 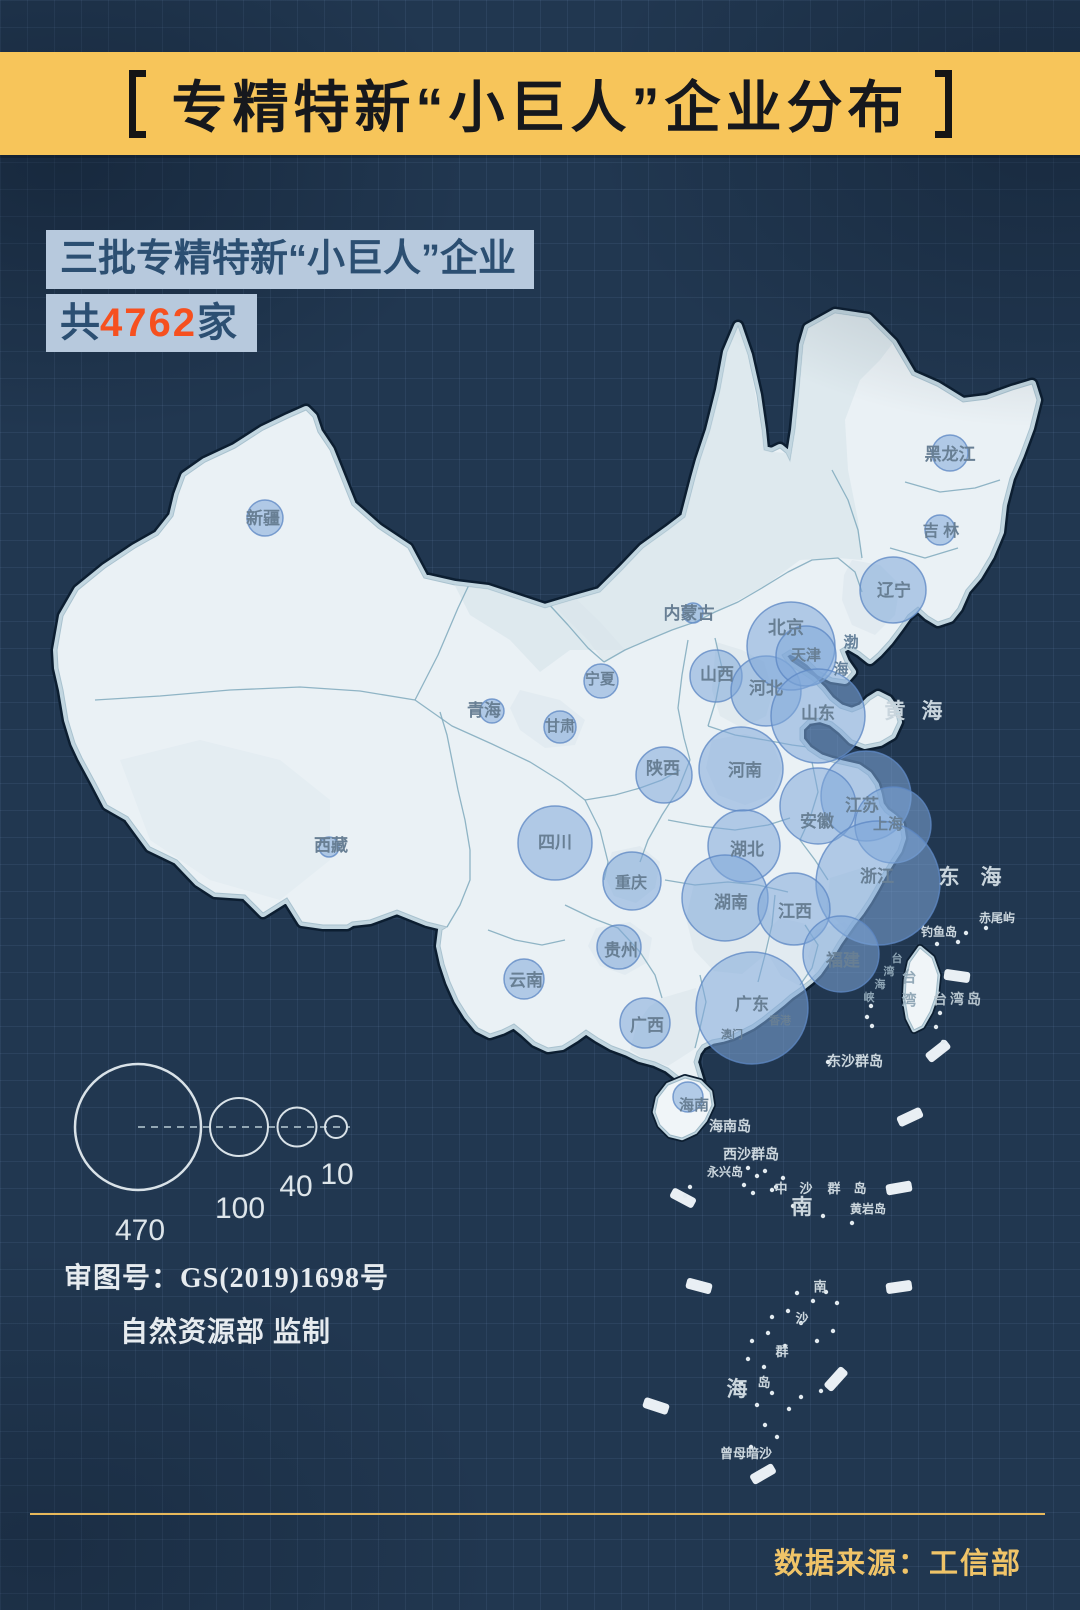 What do you see at coordinates (943, 103) in the screenshot?
I see `right-bracket-icon` at bounding box center [943, 103].